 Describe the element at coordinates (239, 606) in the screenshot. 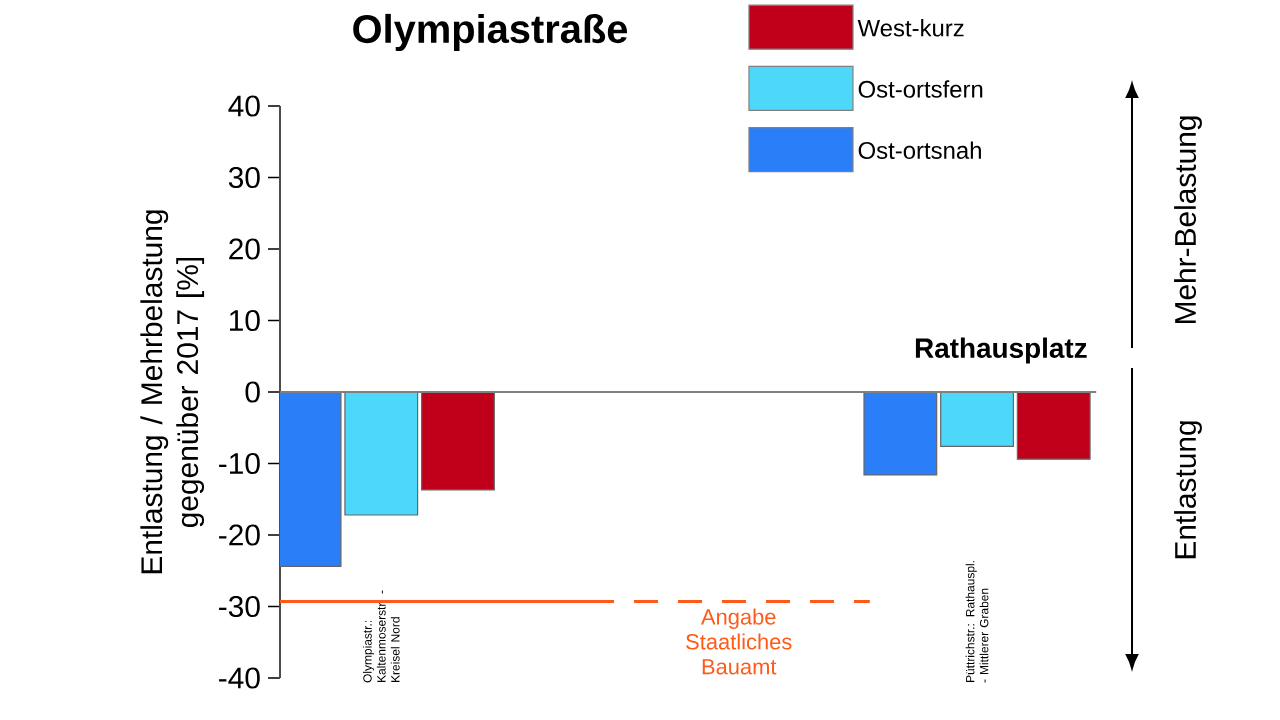

I see `y-tick-label: -30` at that location.